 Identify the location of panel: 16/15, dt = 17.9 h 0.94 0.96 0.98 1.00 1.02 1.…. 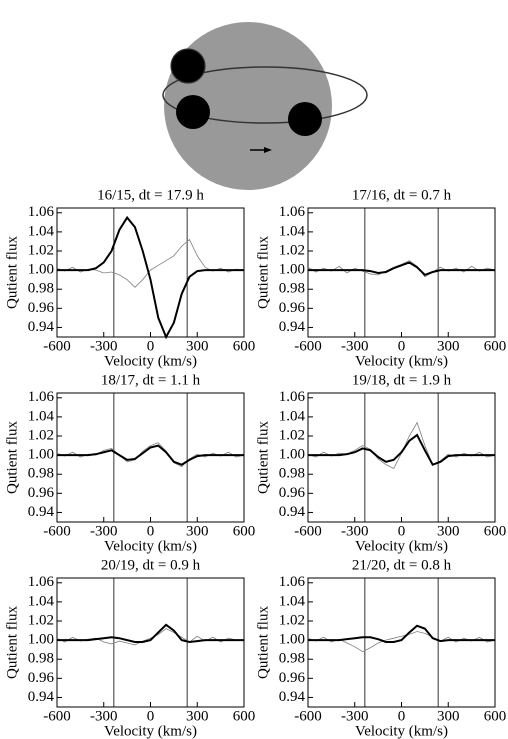
(129, 278).